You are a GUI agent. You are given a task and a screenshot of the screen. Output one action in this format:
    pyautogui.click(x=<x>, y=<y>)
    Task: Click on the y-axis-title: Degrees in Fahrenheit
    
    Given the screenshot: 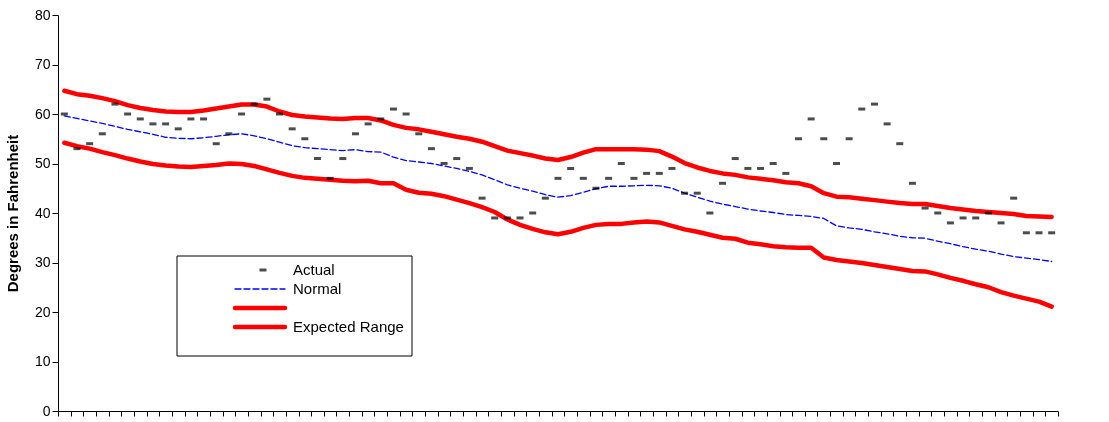 What is the action you would take?
    pyautogui.click(x=12, y=213)
    